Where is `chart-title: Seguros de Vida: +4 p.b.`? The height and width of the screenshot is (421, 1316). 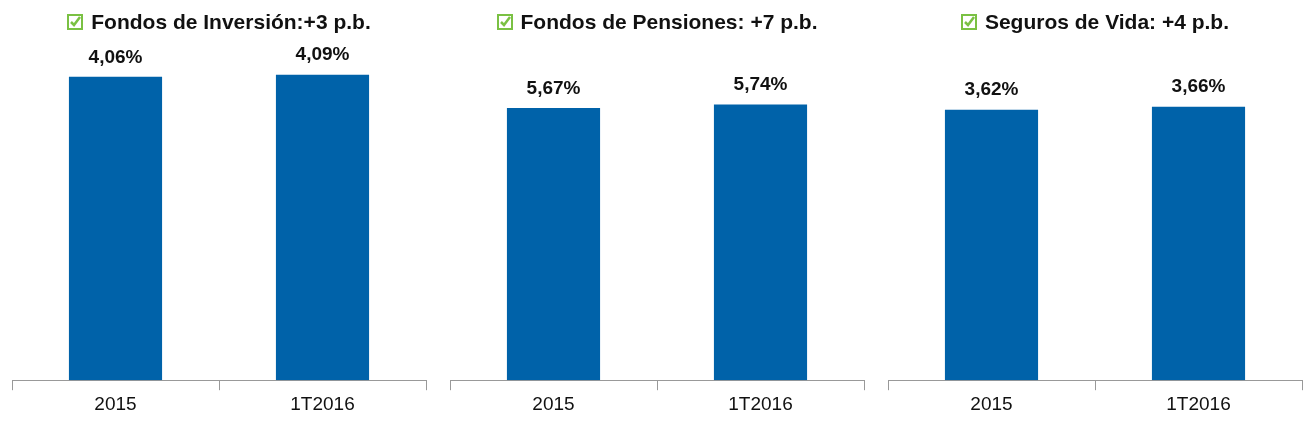
chart-title: Seguros de Vida: +4 p.b. is located at coordinates (1107, 22).